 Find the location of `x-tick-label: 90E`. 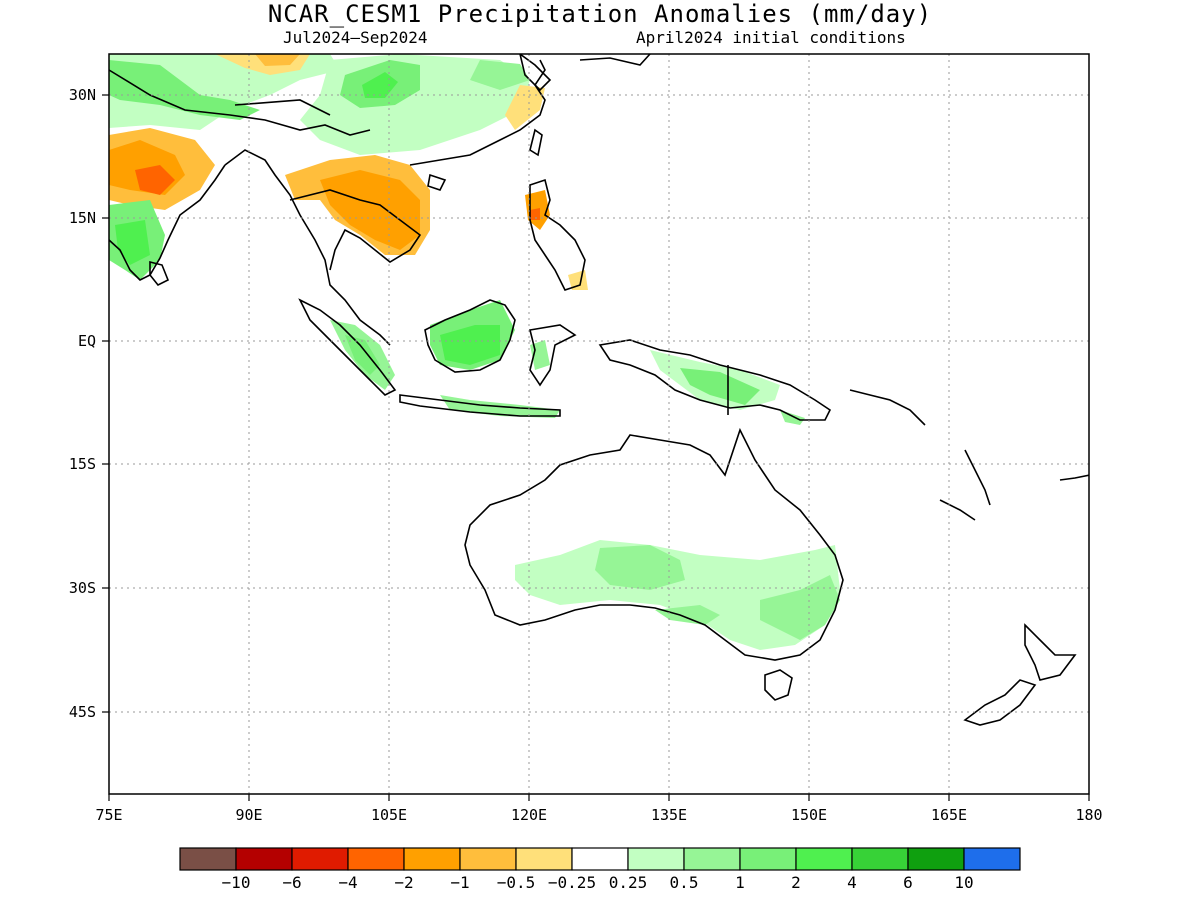

x-tick-label: 90E is located at coordinates (248, 815).